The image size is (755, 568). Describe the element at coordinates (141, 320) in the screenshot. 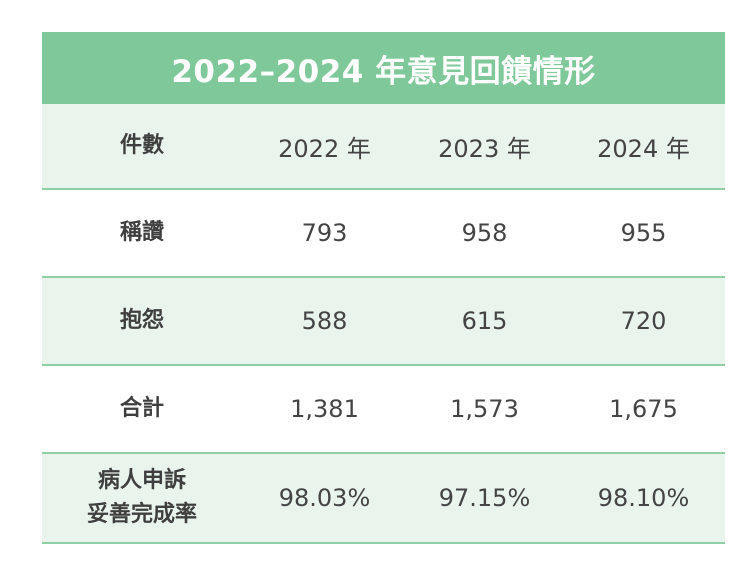

I see `row-label: 抱怨` at that location.